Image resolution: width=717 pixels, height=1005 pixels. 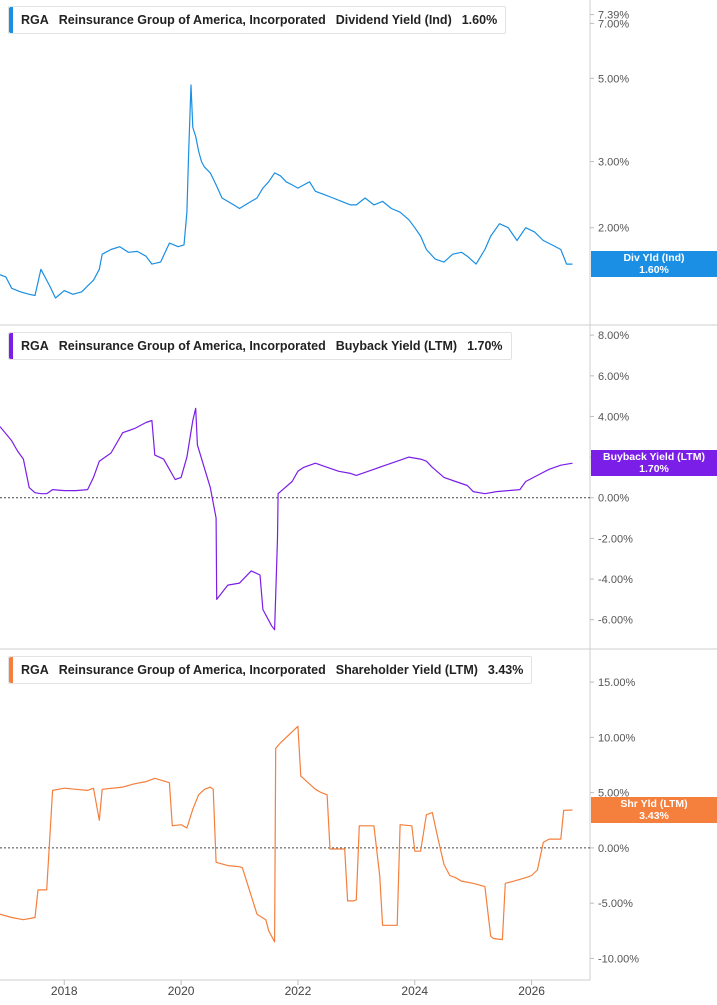 I want to click on tag-value: 1.60%, so click(x=654, y=270).